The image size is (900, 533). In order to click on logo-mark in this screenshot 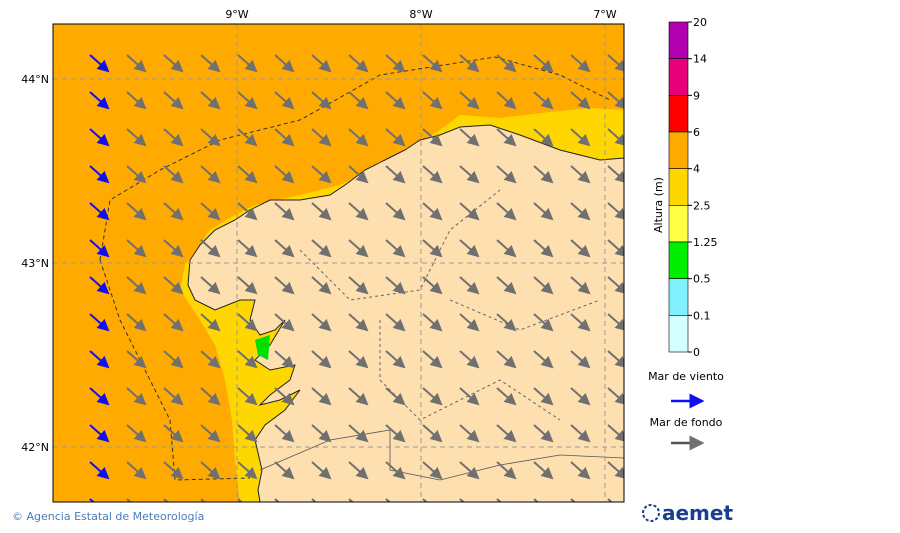, I will do `click(651, 513)`.